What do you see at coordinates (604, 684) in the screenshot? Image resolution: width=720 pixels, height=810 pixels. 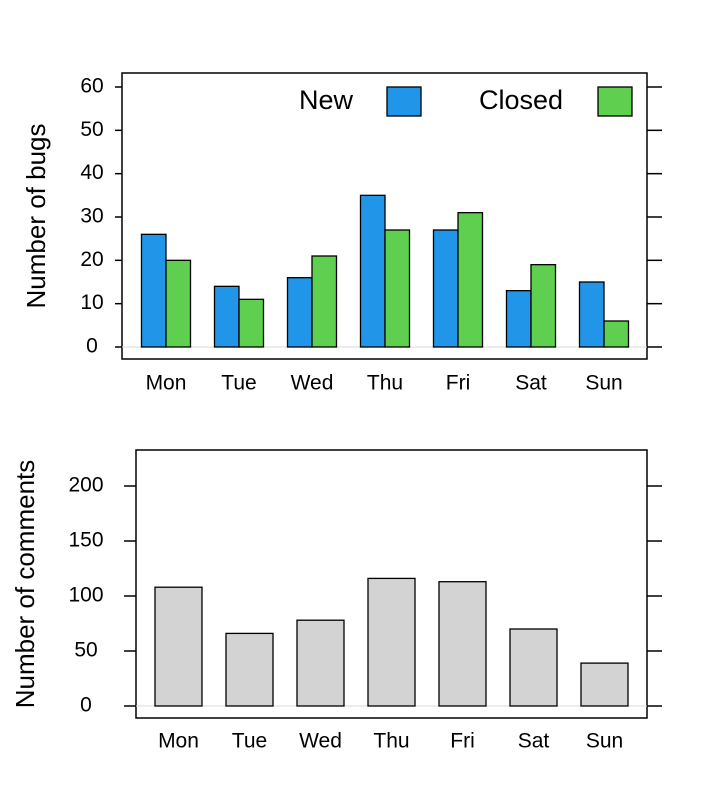 I see `bar-comments-sun` at bounding box center [604, 684].